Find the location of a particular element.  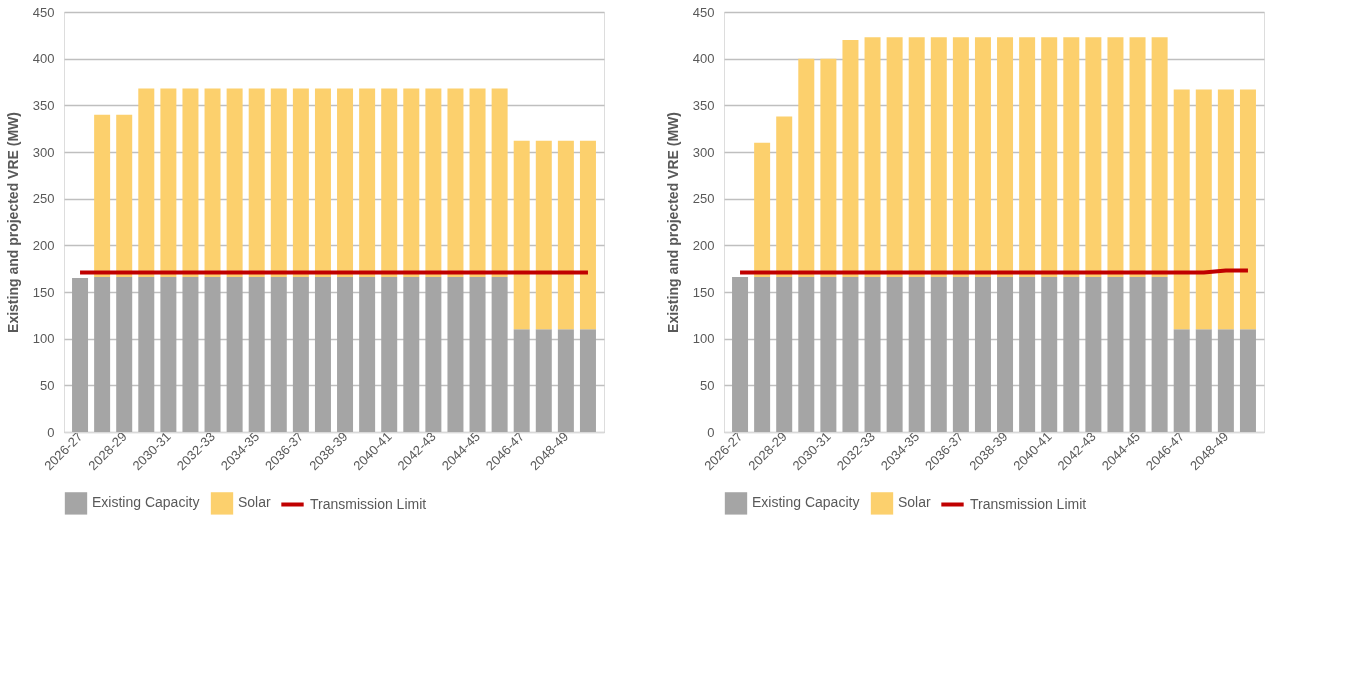

y-axis-title: Existing and projected VRE (MW) is located at coordinates (12, 222).